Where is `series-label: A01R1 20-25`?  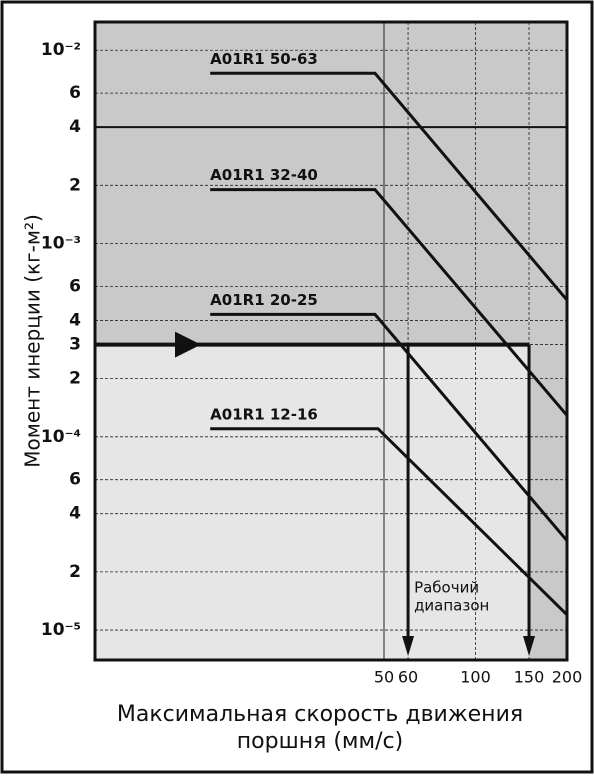 series-label: A01R1 20-25 is located at coordinates (264, 300).